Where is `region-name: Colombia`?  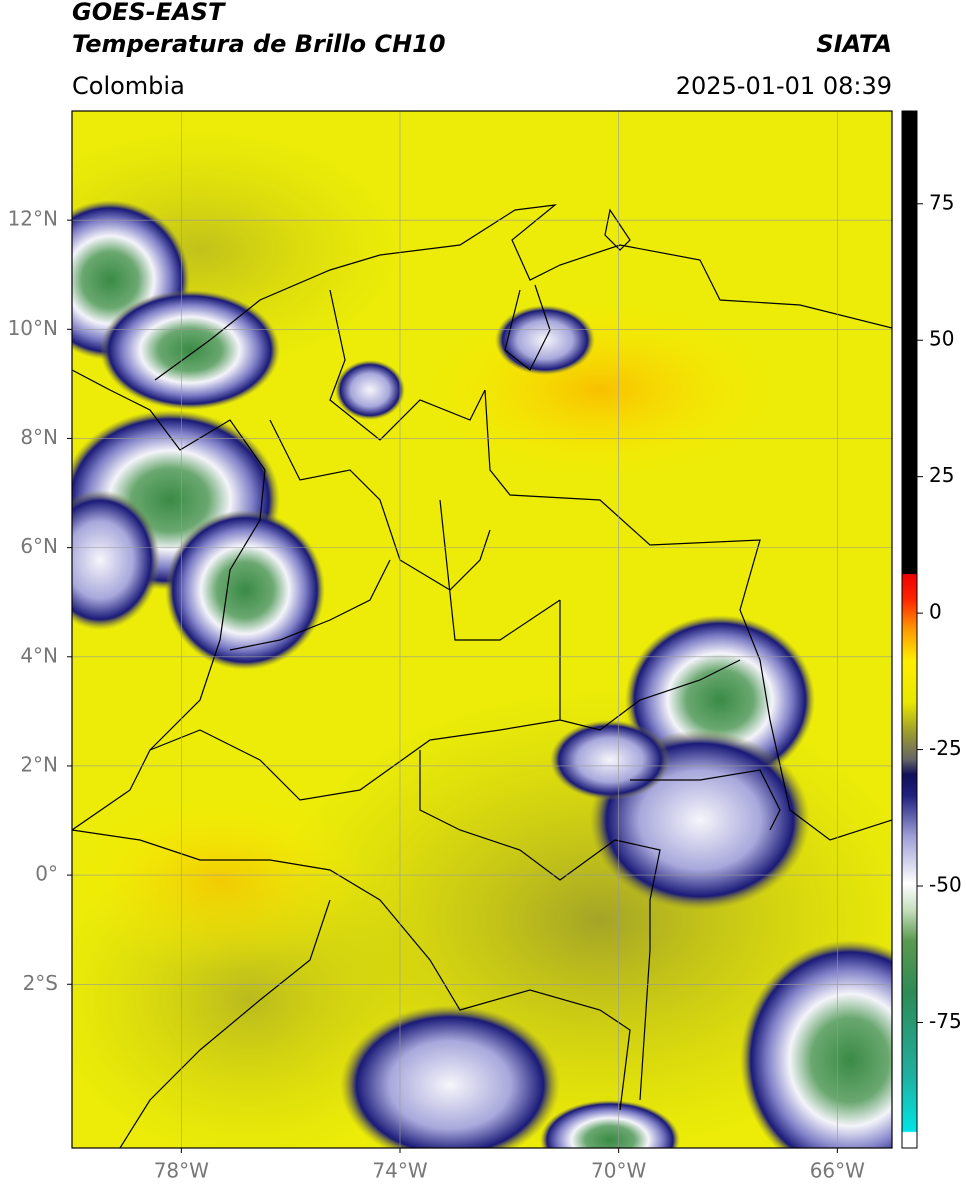
region-name: Colombia is located at coordinates (128, 86).